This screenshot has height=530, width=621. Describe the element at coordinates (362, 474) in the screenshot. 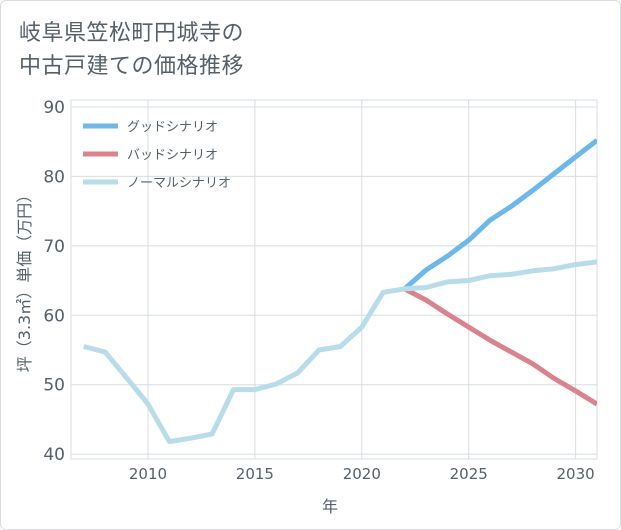

I see `x-tick-label-2020: 2020` at that location.